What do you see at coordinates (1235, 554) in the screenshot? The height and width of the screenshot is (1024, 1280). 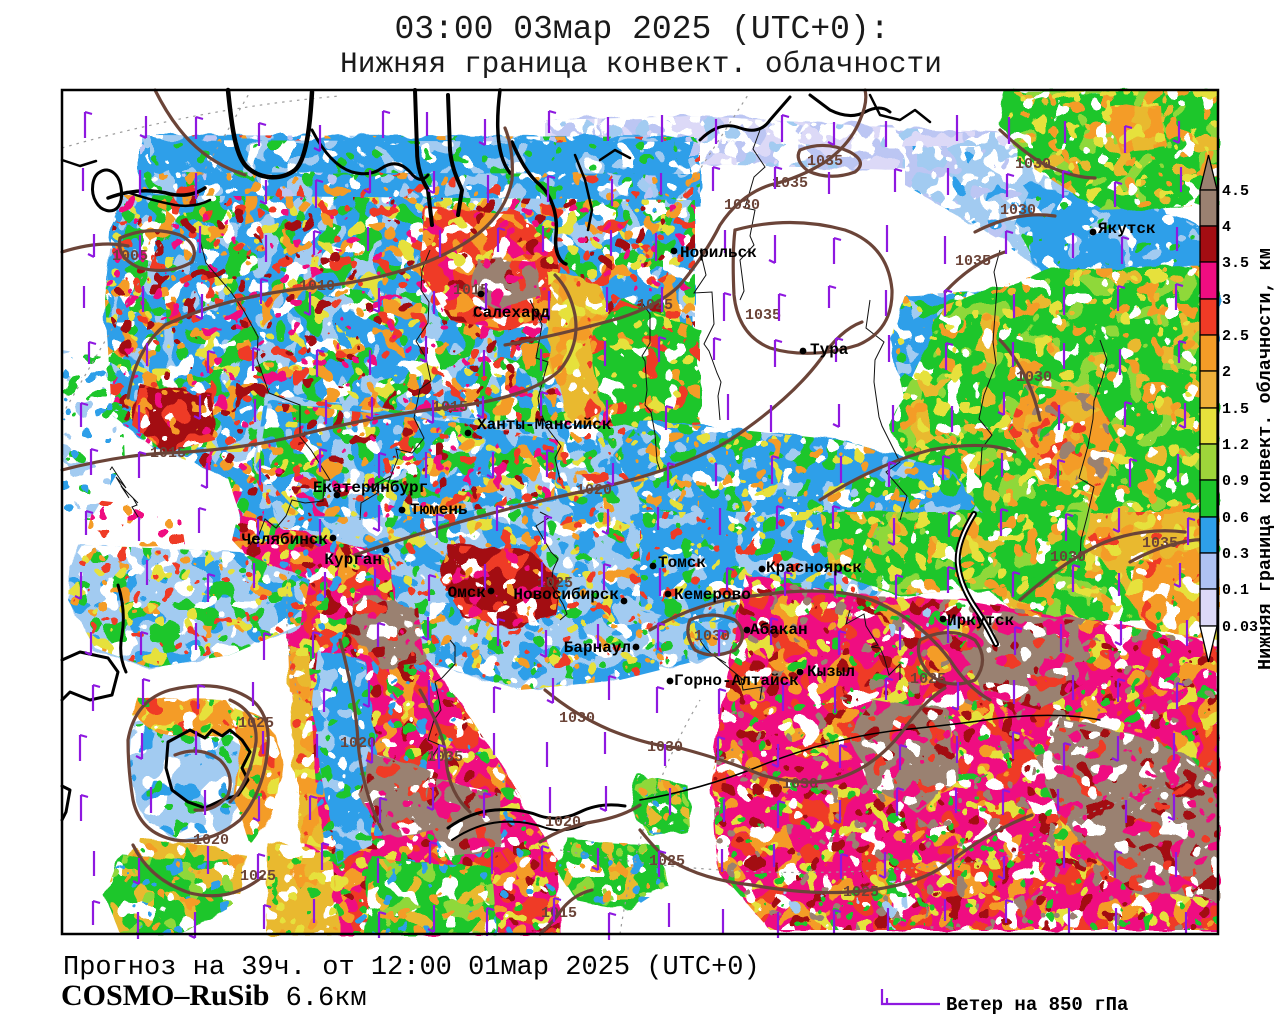 I see `svg-text: 0.3` at bounding box center [1235, 554].